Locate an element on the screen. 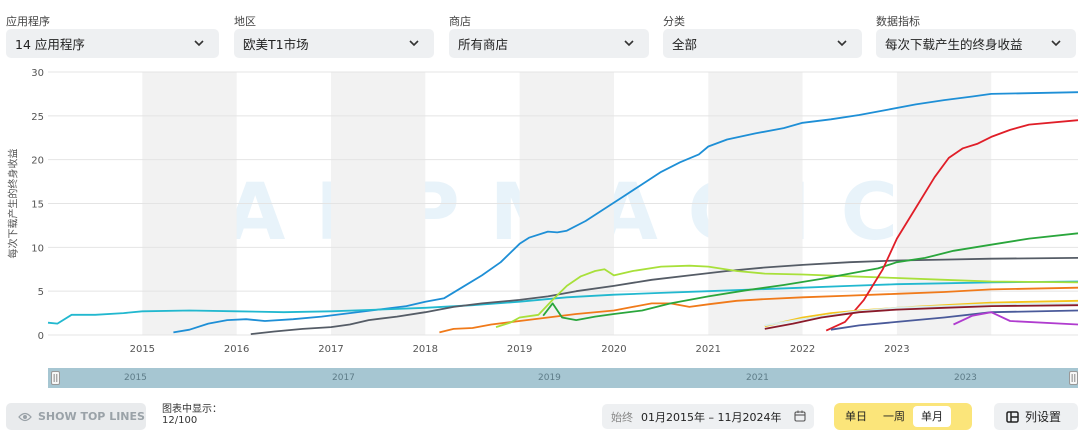 This screenshot has height=431, width=1080. y-tick-label: 15 is located at coordinates (37, 205).